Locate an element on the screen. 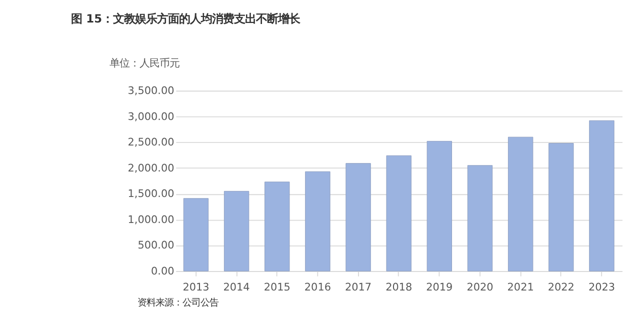 The width and height of the screenshot is (641, 332). x-tick-label: 2014 is located at coordinates (236, 288).